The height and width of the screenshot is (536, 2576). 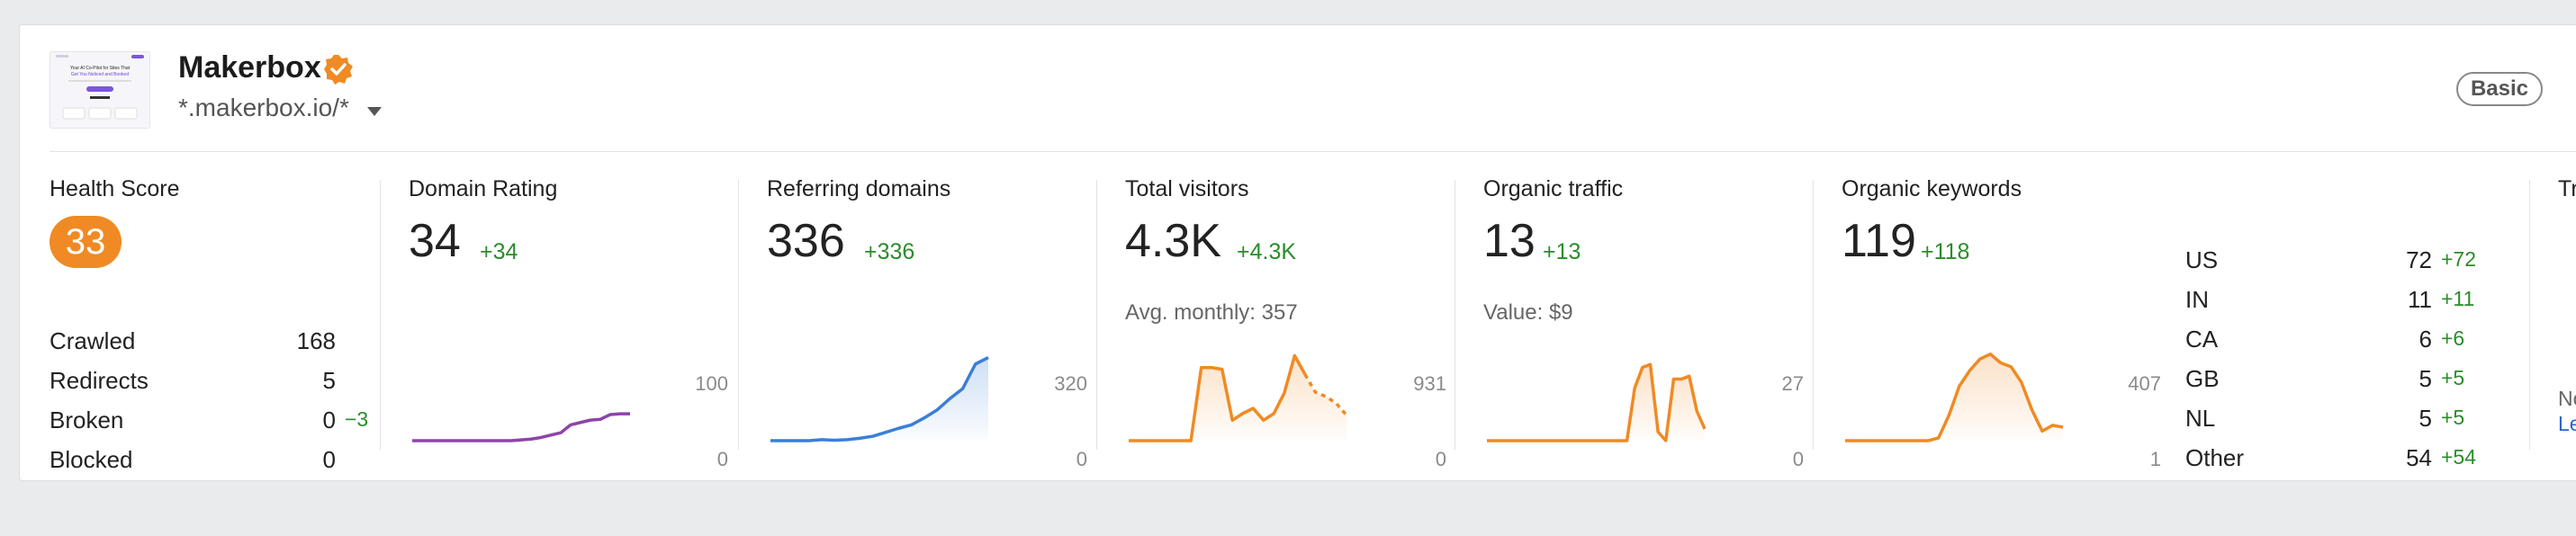 What do you see at coordinates (374, 111) in the screenshot?
I see `chevron-down-icon` at bounding box center [374, 111].